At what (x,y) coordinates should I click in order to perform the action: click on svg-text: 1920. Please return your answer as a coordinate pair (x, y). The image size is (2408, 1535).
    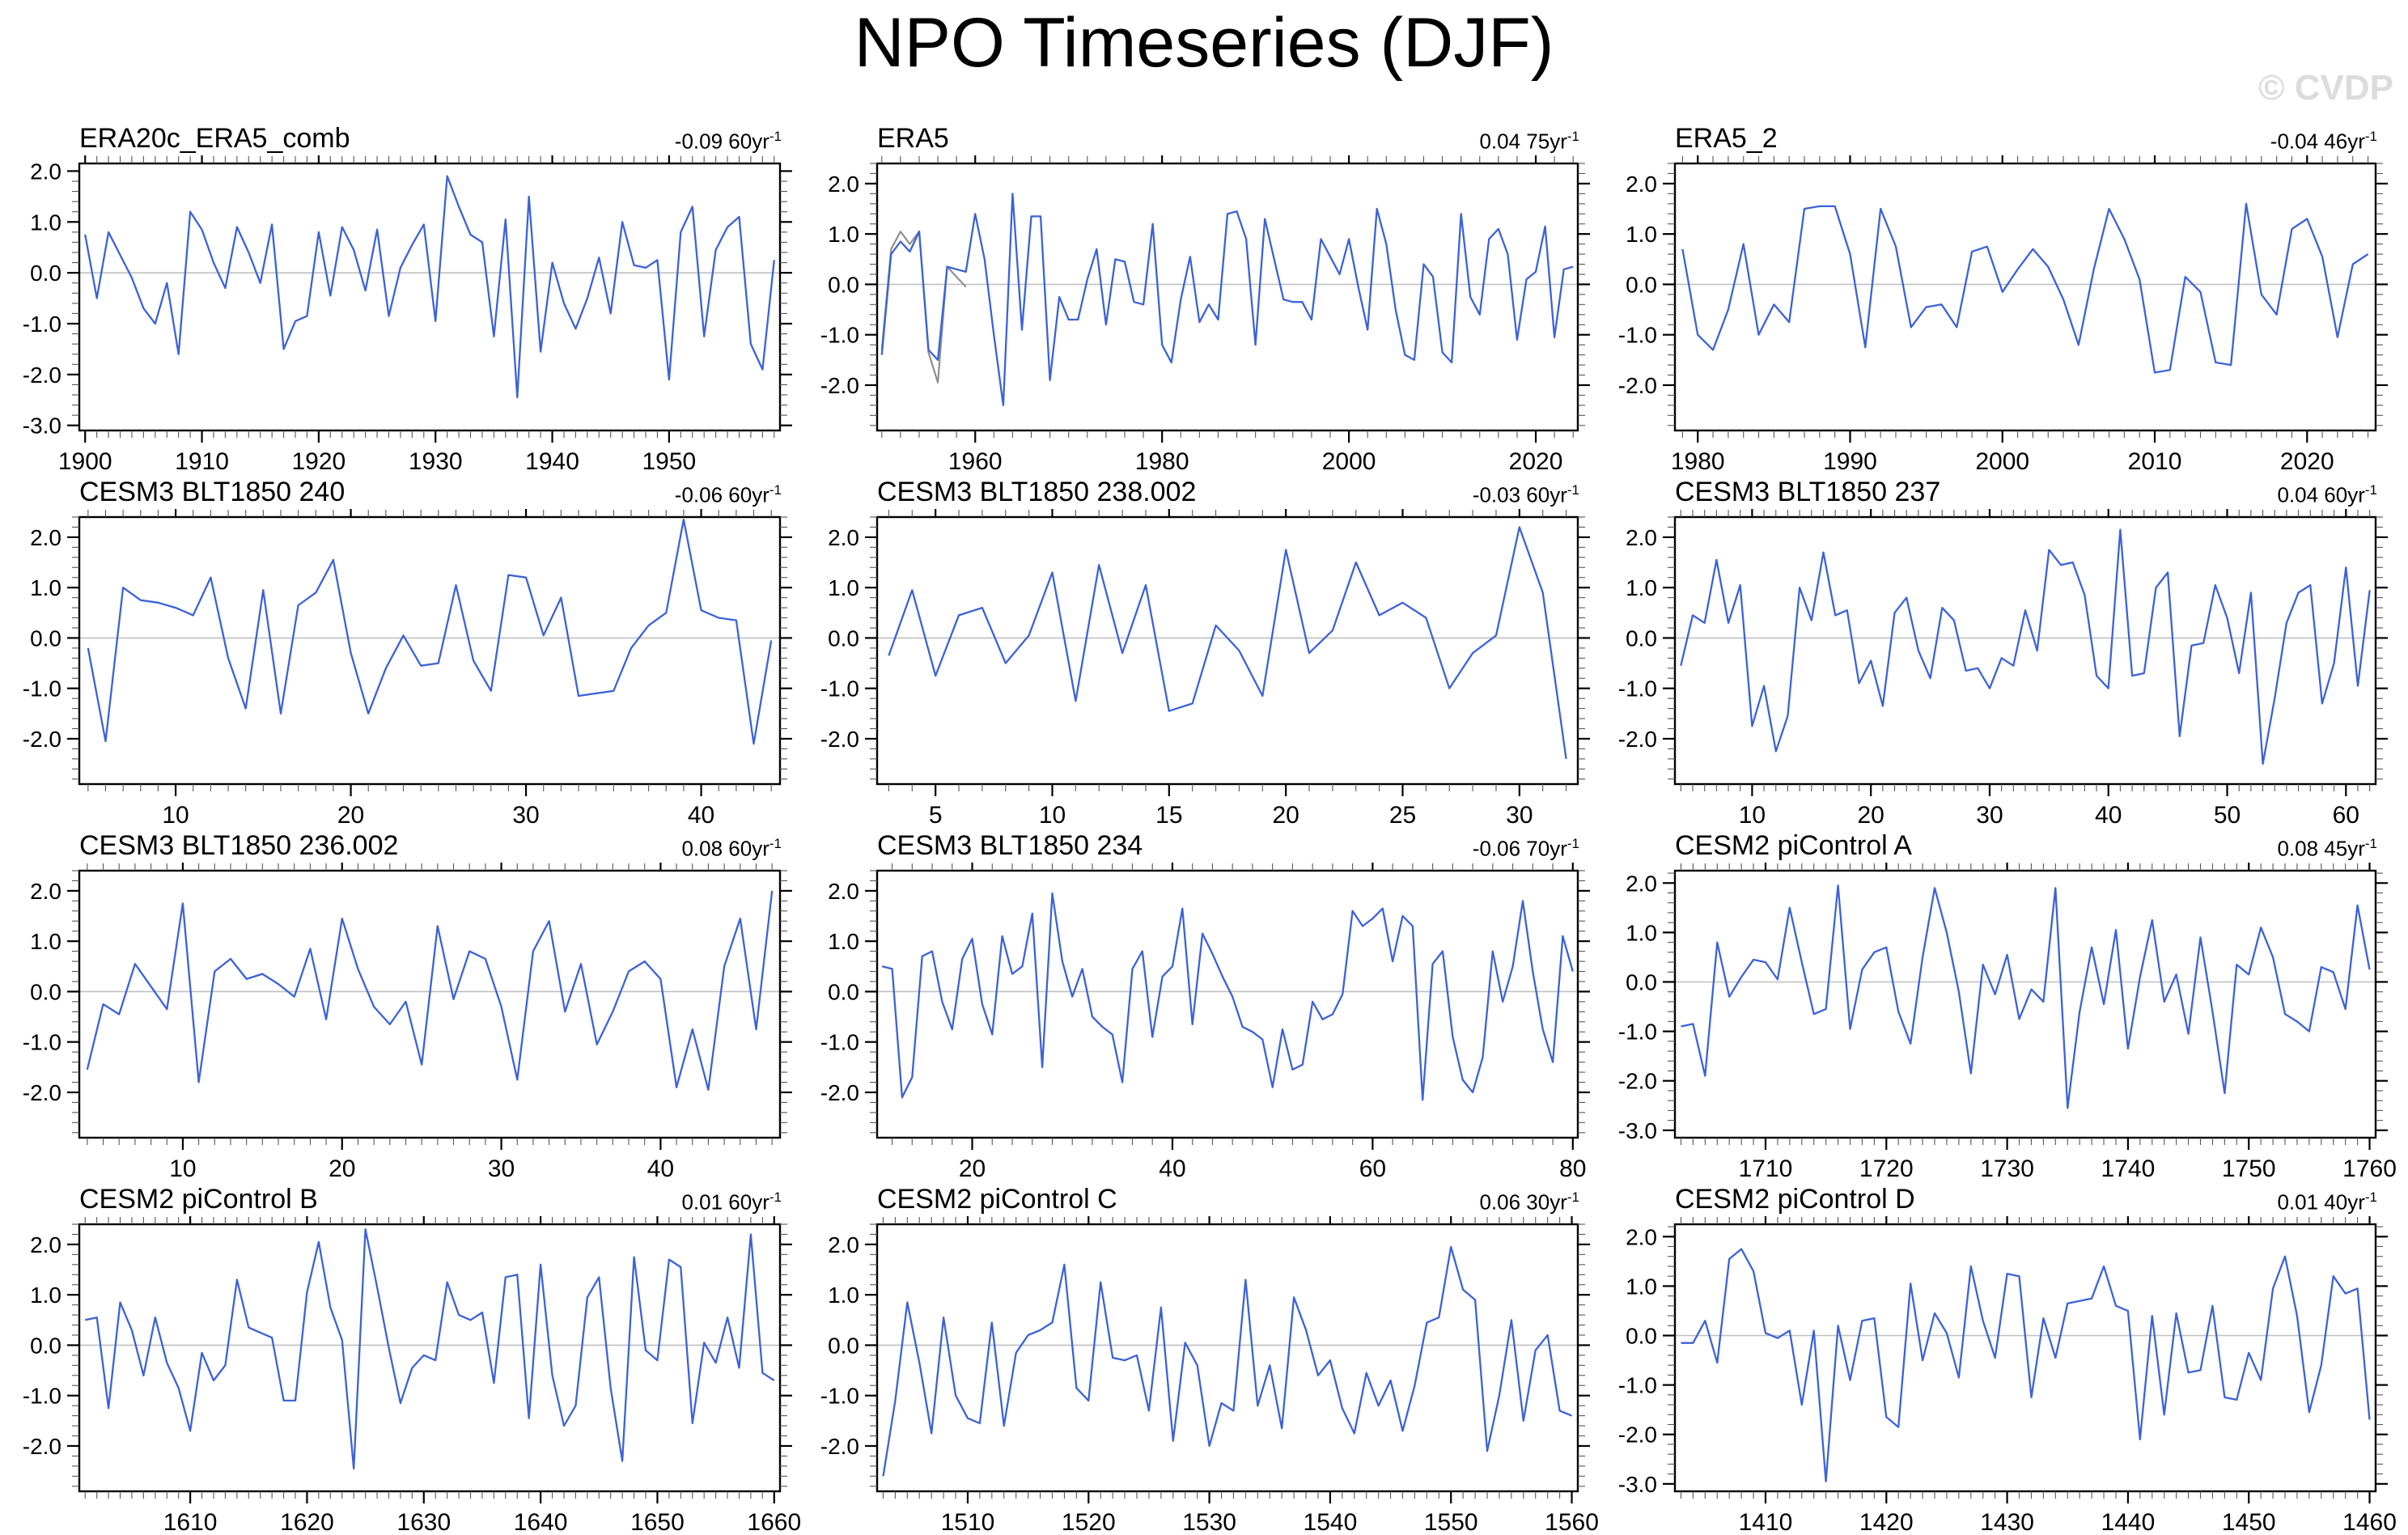
    Looking at the image, I should click on (319, 460).